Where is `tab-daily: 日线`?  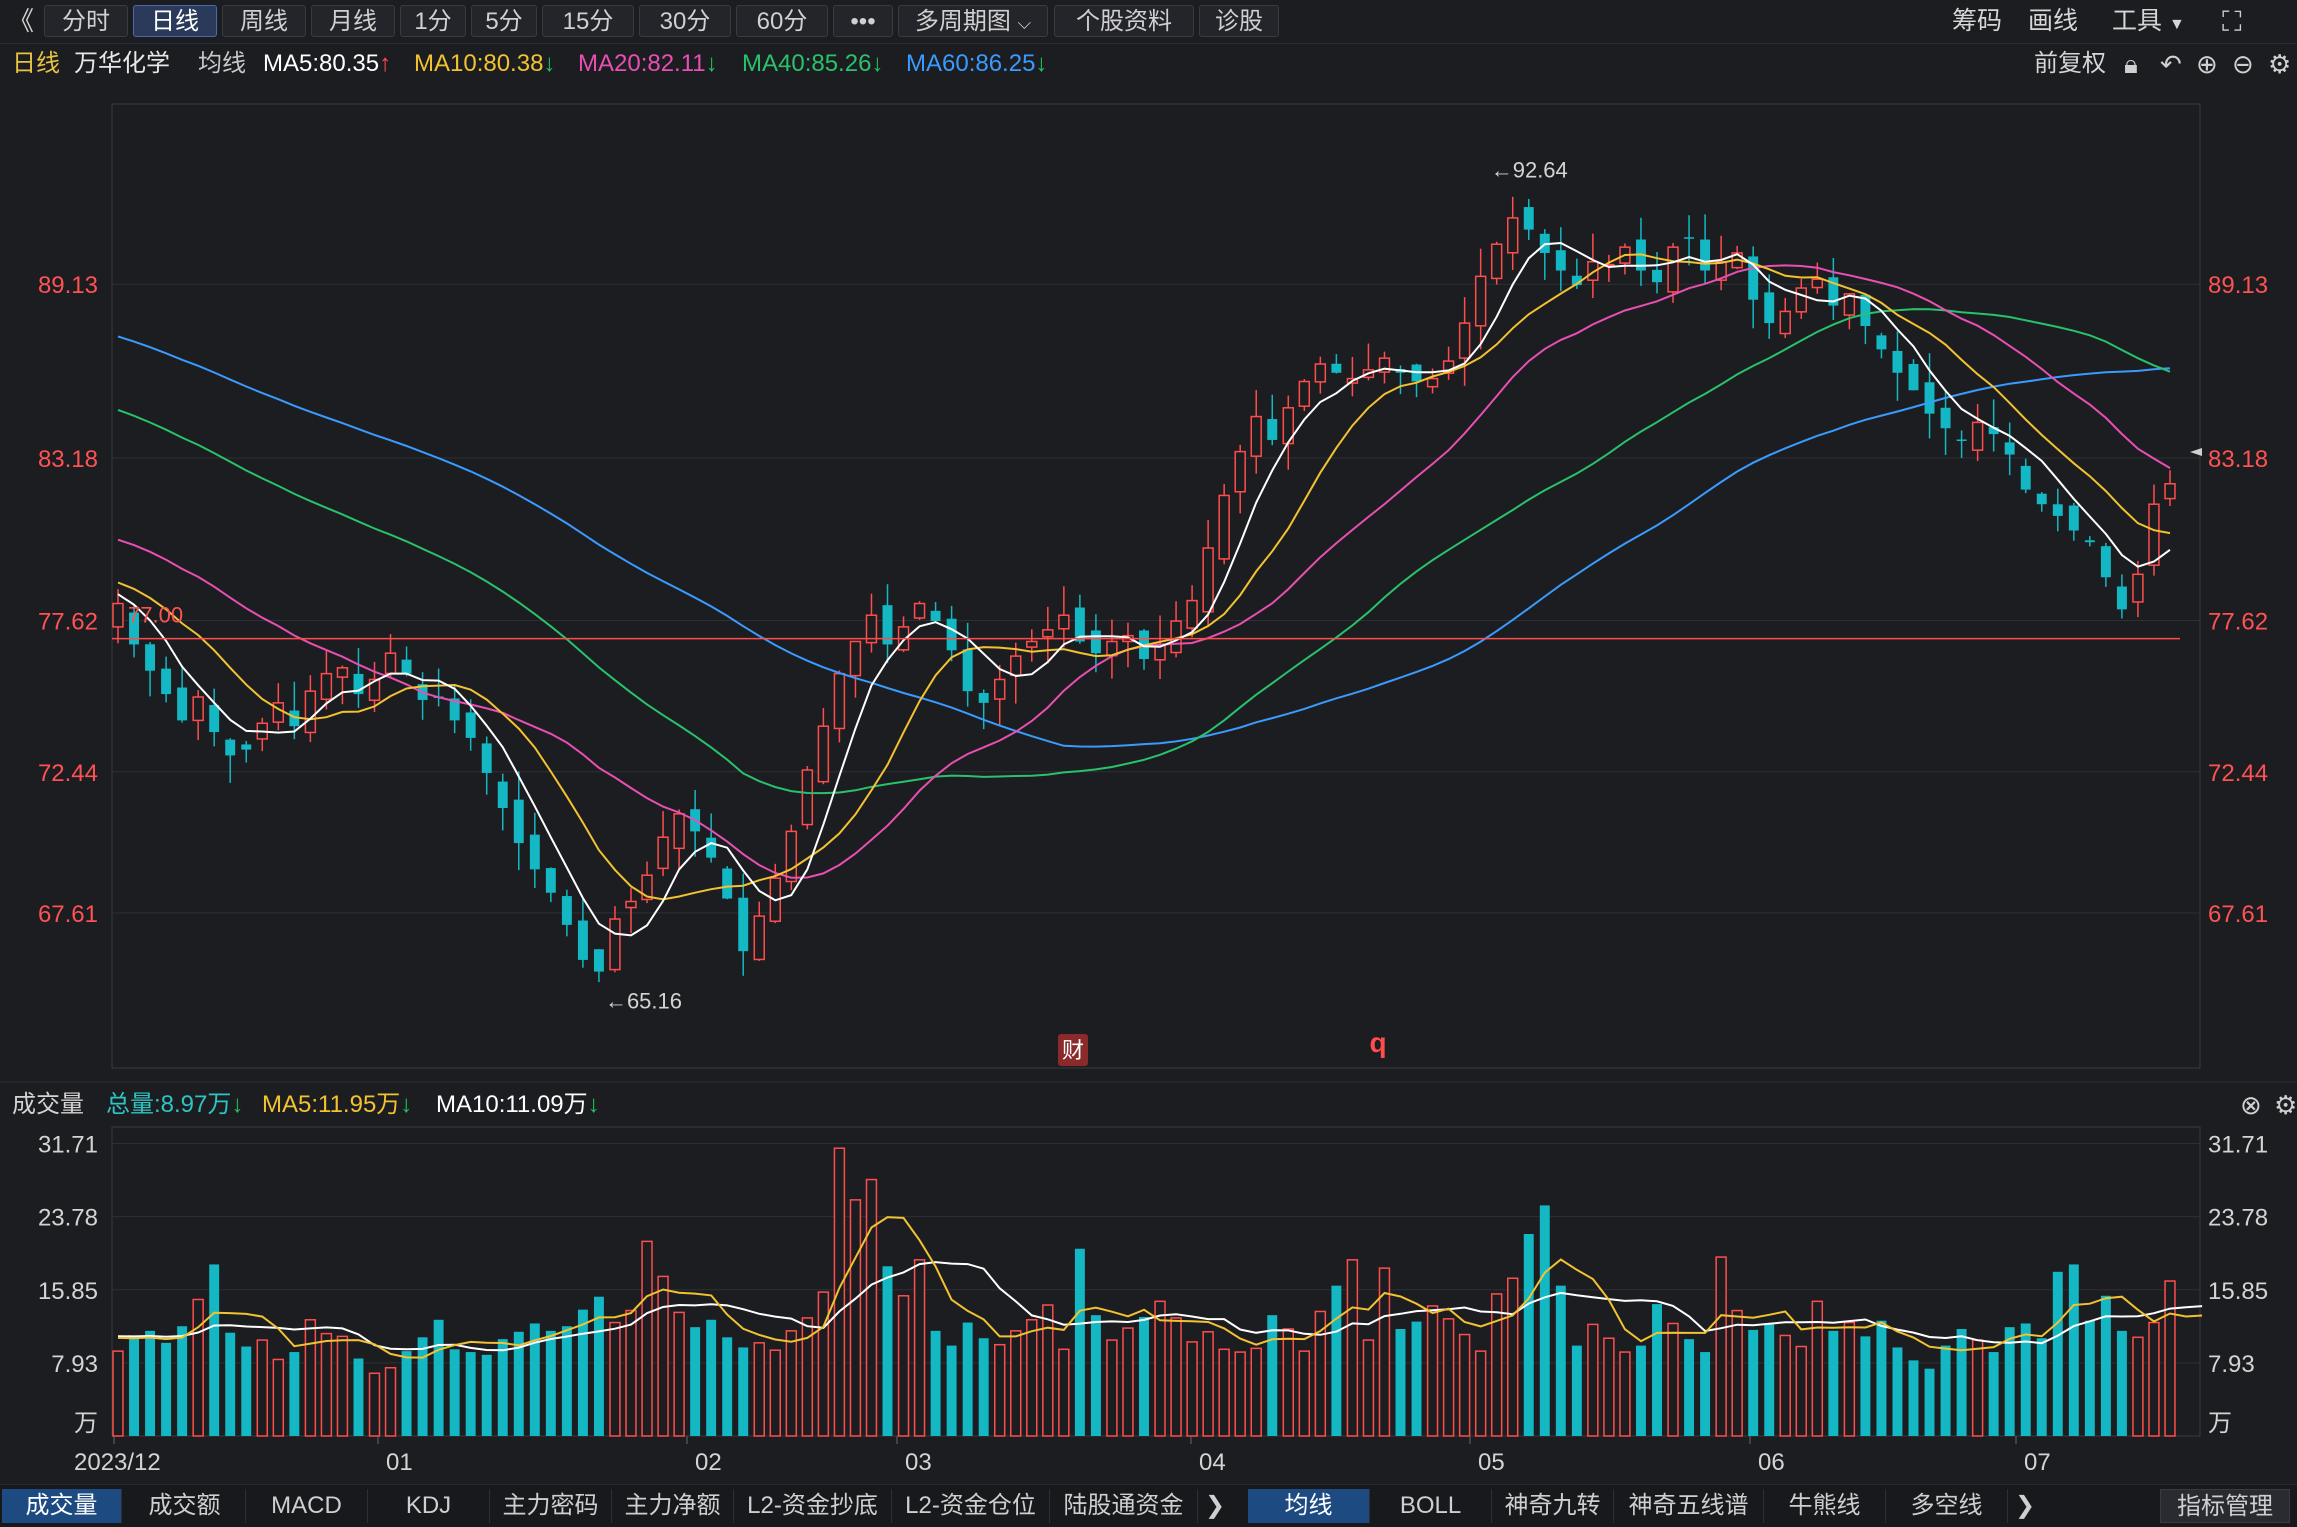
tab-daily: 日线 is located at coordinates (175, 21).